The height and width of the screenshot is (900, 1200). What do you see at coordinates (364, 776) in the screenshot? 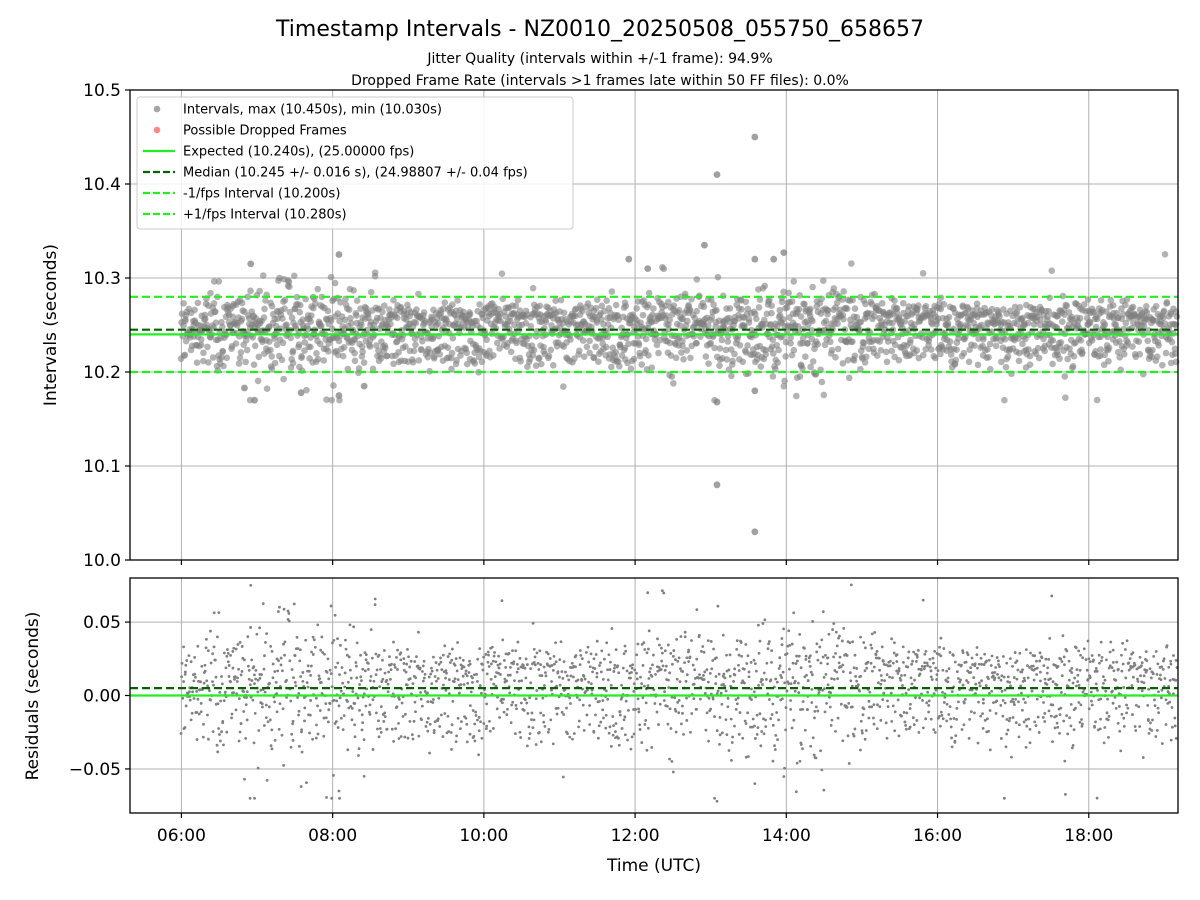
I see `residual-outlier-point` at bounding box center [364, 776].